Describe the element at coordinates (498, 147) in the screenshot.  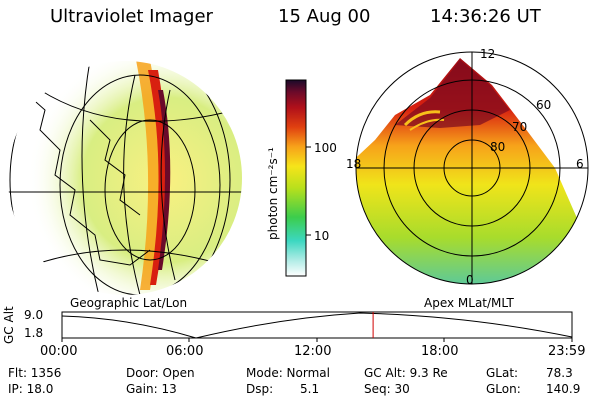
I see `lat-label-80: 80` at that location.